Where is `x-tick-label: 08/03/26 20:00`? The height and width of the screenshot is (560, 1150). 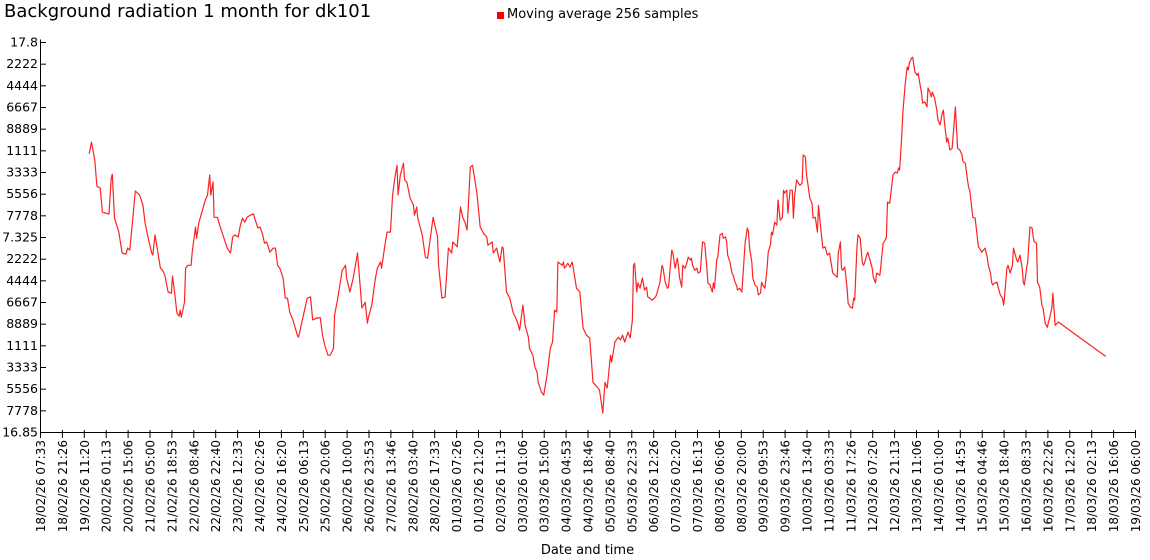 x-tick-label: 08/03/26 20:00 is located at coordinates (742, 486).